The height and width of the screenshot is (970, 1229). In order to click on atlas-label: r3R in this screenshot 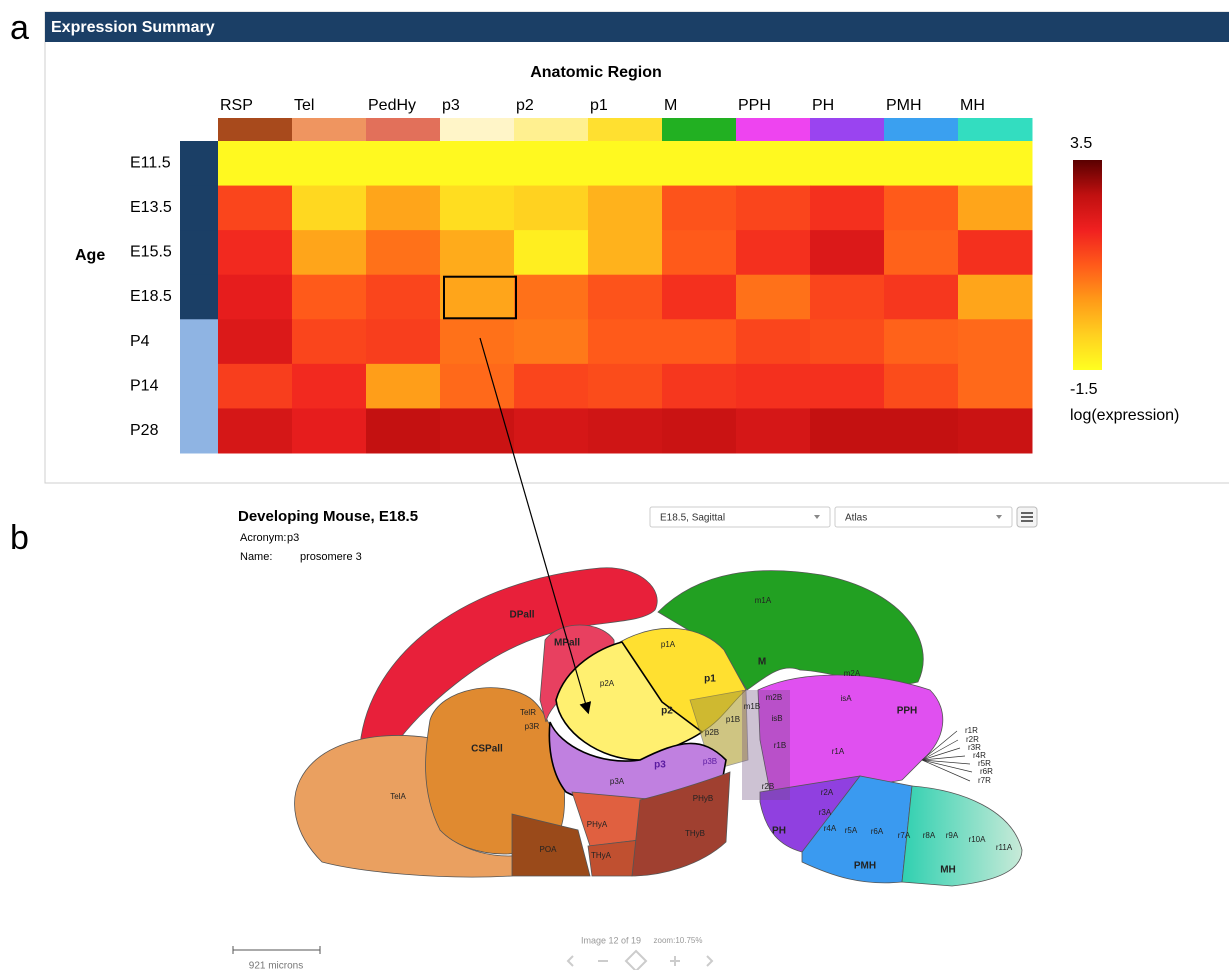, I will do `click(974, 747)`.